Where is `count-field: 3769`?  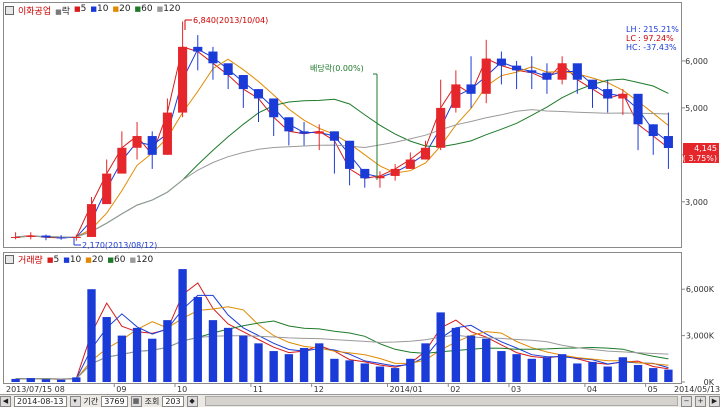
count-field: 3769 is located at coordinates (114, 401).